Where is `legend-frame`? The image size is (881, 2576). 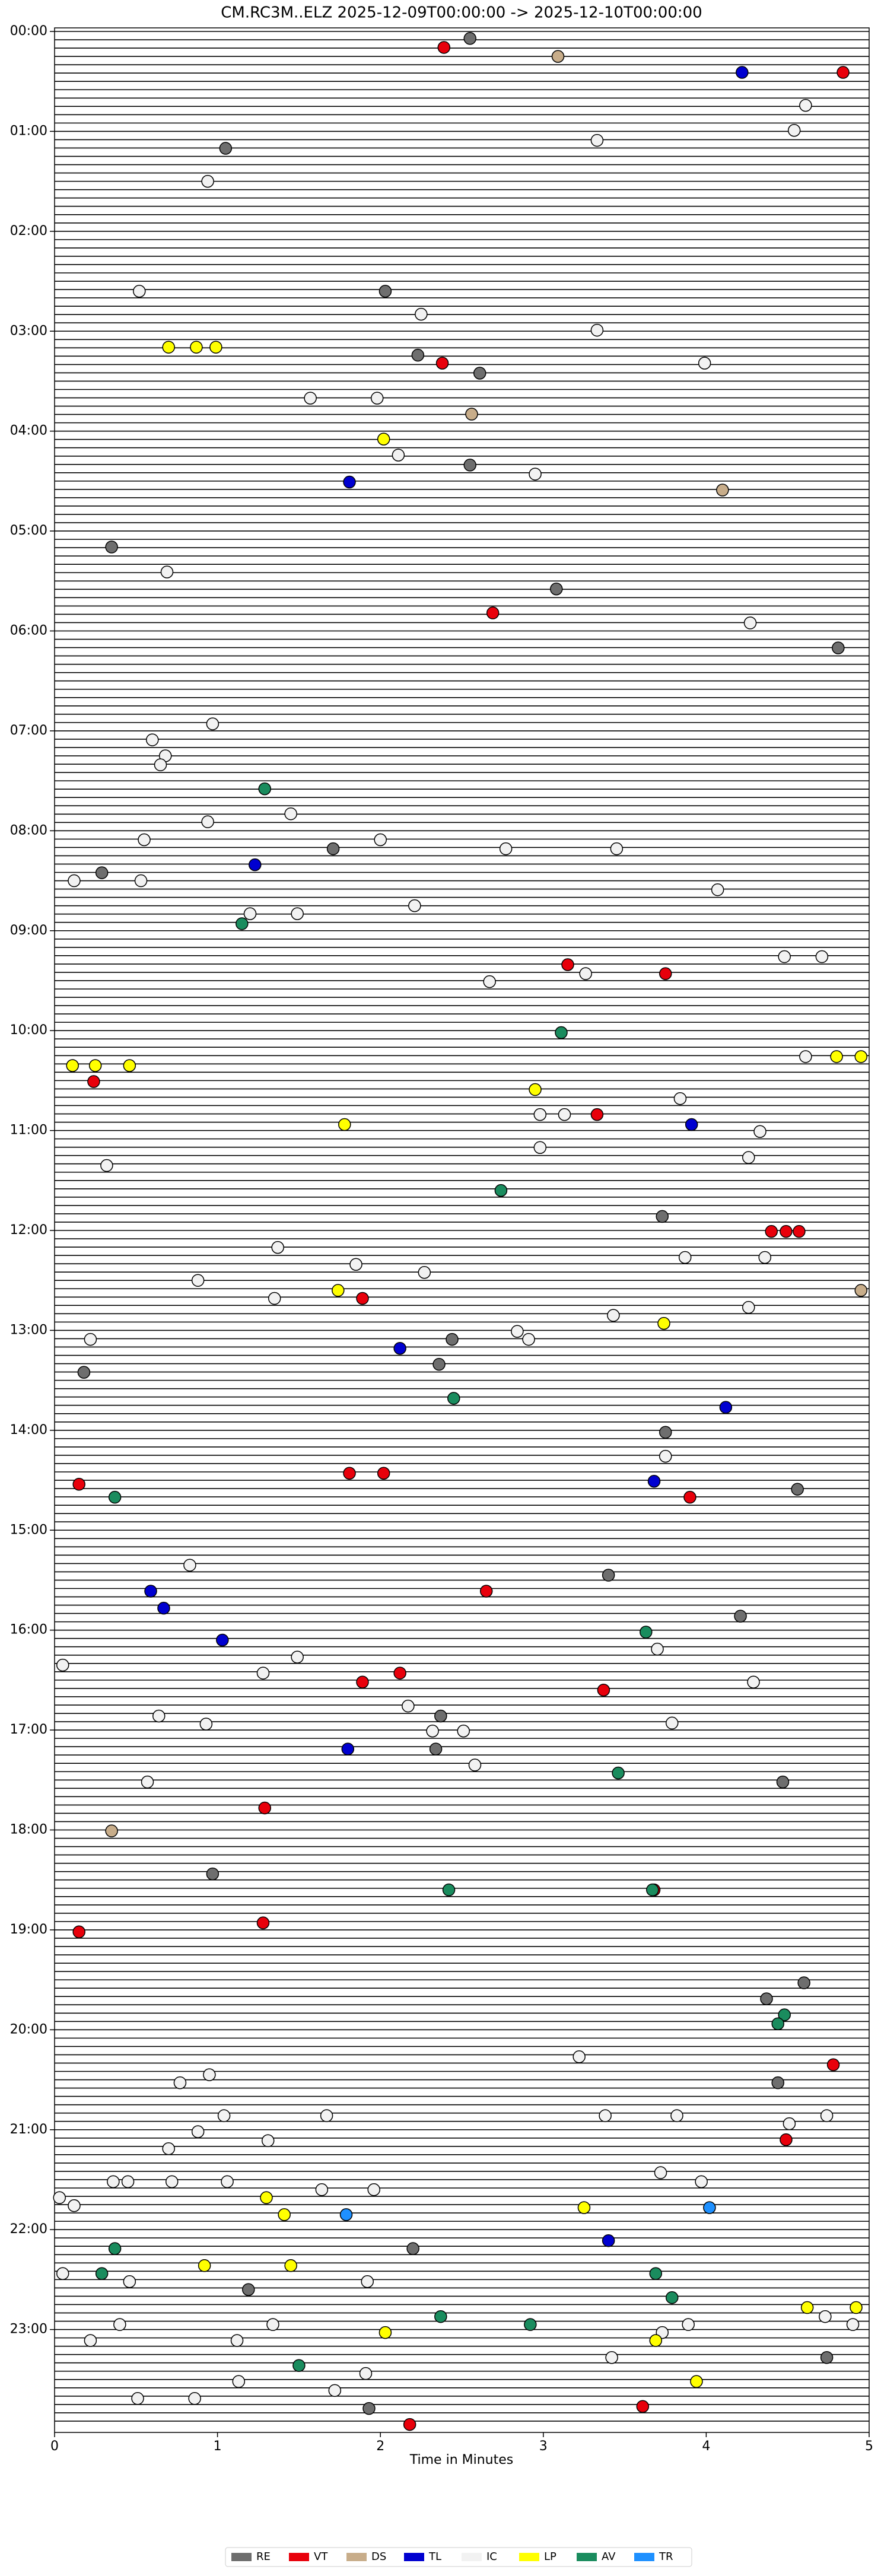 legend-frame is located at coordinates (459, 2557).